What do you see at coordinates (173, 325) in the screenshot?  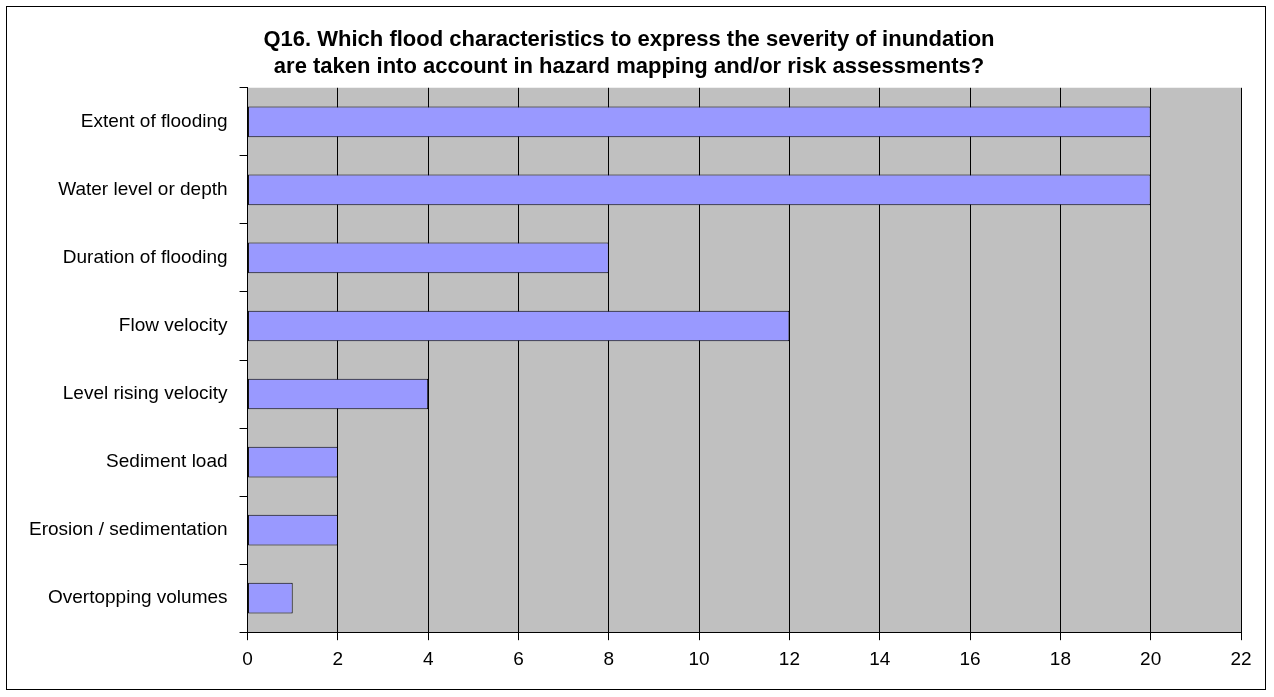 I see `y-tick-label: Flow velocity` at bounding box center [173, 325].